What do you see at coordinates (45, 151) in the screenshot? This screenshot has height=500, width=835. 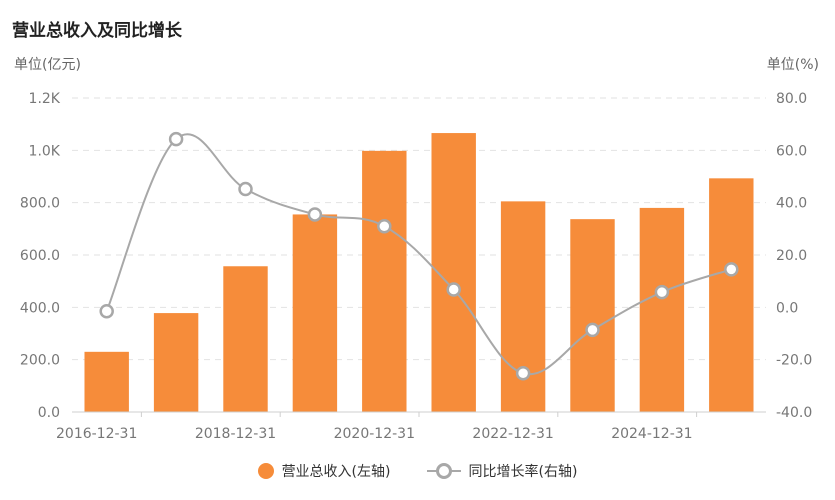 I see `y-left-tick-label: 1.0K` at bounding box center [45, 151].